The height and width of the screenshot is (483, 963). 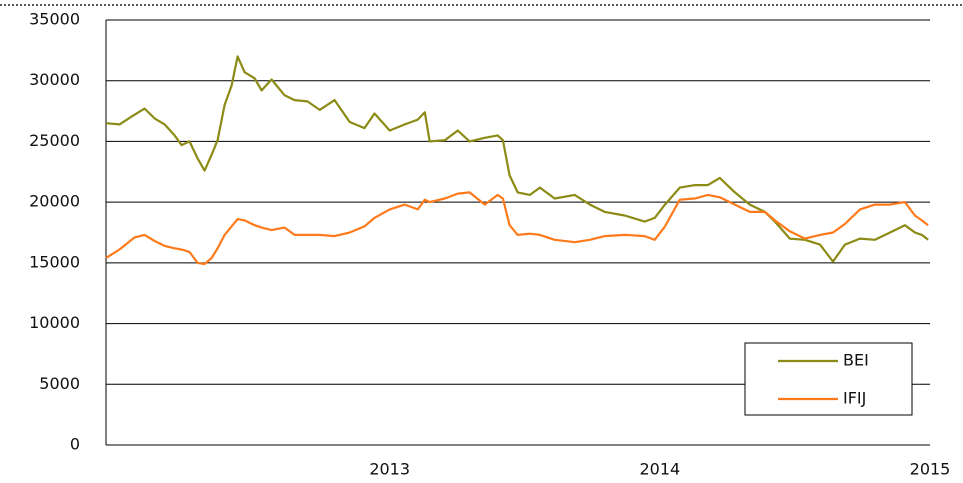 I want to click on legend-label: BEI, so click(x=856, y=360).